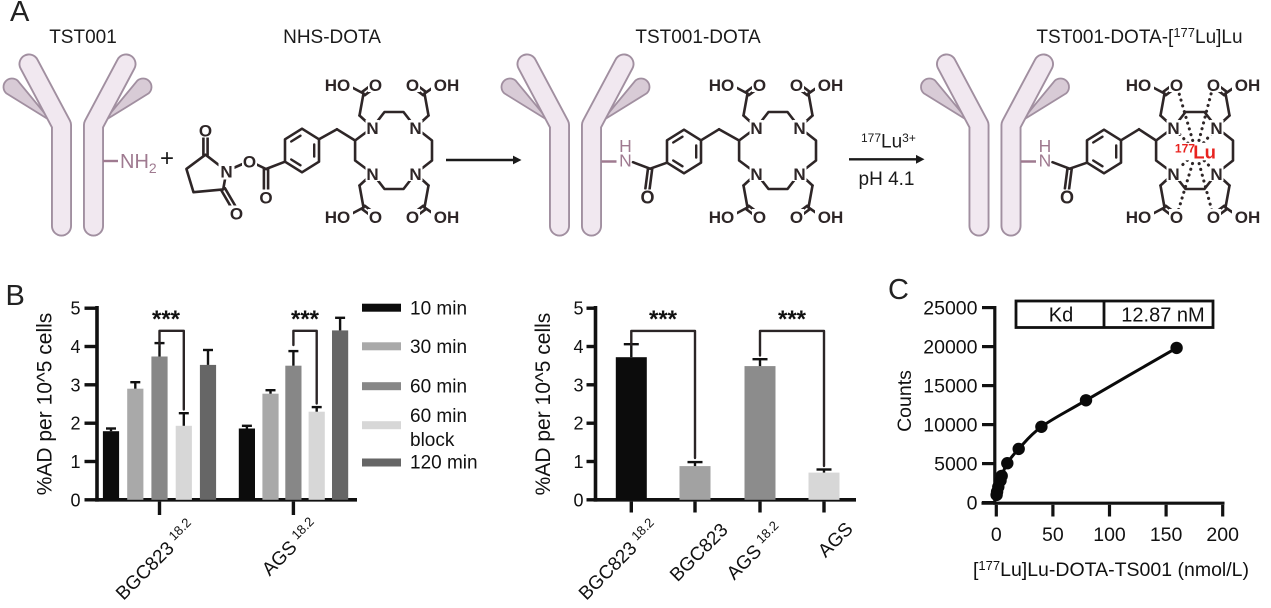  Describe the element at coordinates (444, 463) in the screenshot. I see `svg-text: 120 min` at that location.